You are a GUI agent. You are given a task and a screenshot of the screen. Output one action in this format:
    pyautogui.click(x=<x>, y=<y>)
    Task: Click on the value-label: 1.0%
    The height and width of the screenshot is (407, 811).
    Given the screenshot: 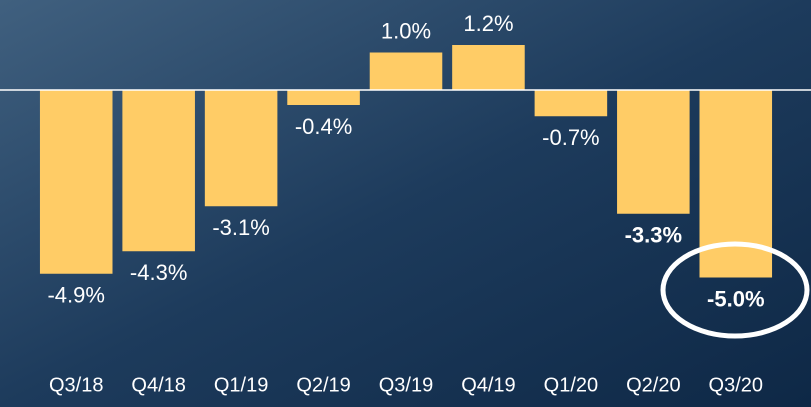 What is the action you would take?
    pyautogui.click(x=406, y=30)
    